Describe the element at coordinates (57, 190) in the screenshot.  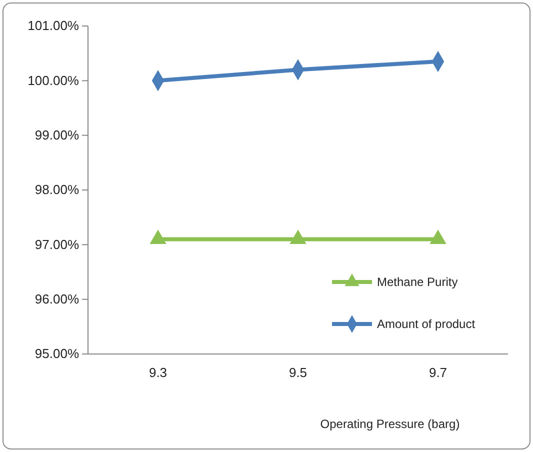
I see `y-tick-label: 98.00%` at that location.